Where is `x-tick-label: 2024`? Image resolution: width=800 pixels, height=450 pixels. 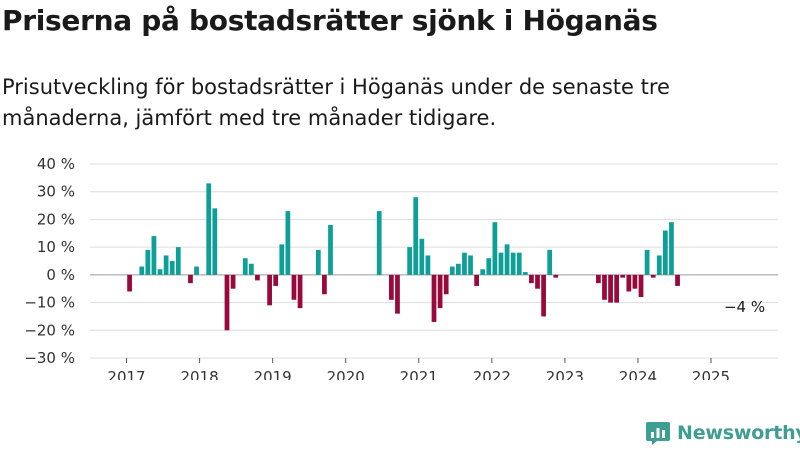 x-tick-label: 2024 is located at coordinates (638, 374).